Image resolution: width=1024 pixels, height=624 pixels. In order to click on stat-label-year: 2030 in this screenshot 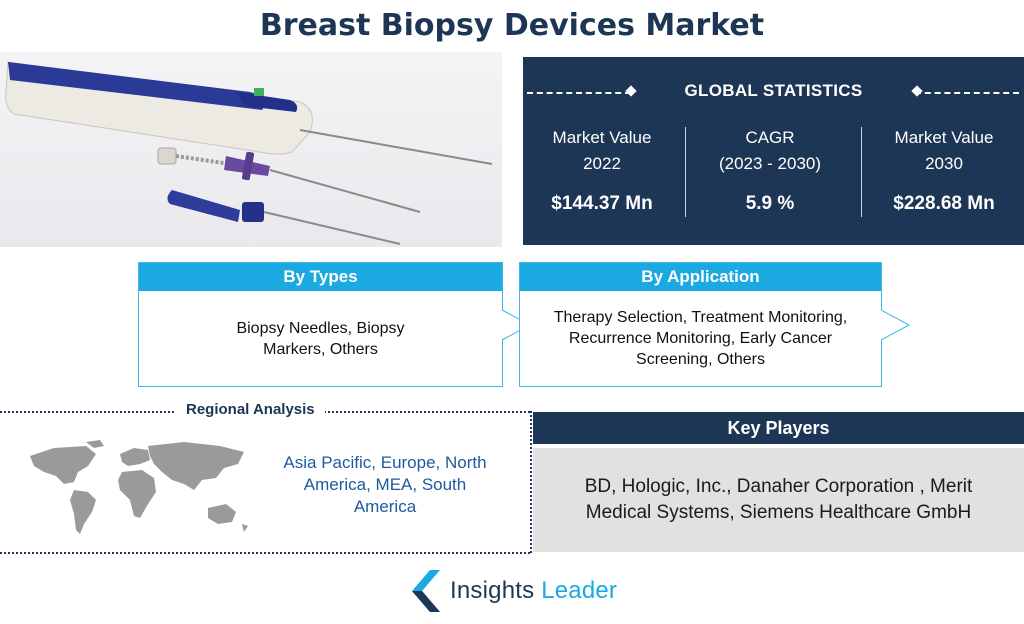, I will do `click(944, 163)`.